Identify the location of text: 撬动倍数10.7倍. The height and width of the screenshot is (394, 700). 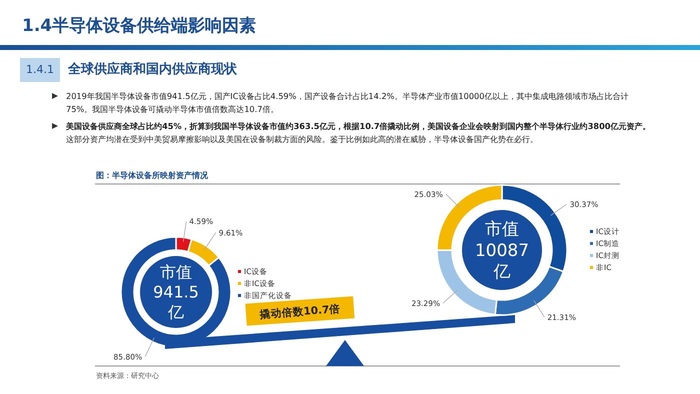
(299, 311).